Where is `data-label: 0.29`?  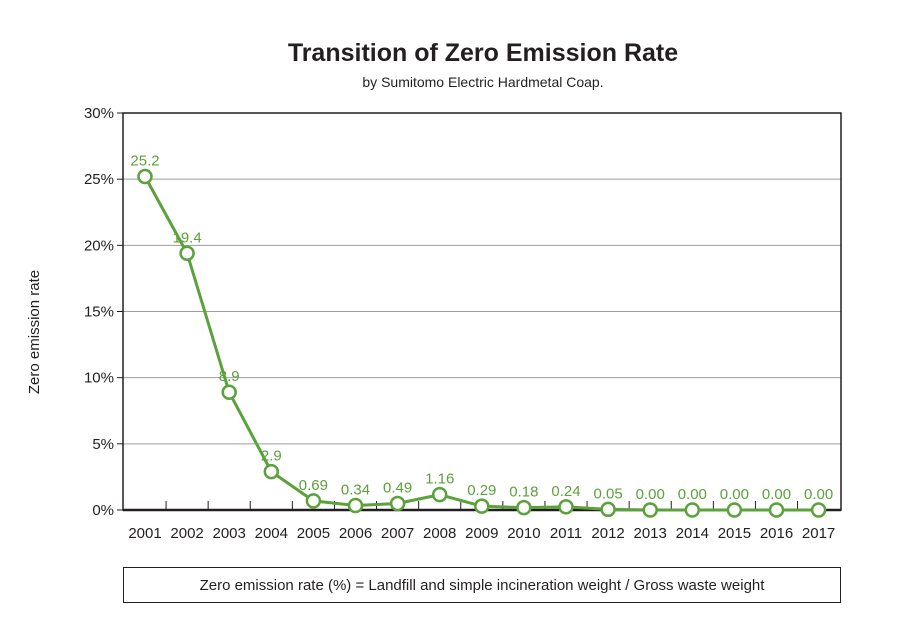
data-label: 0.29 is located at coordinates (481, 490).